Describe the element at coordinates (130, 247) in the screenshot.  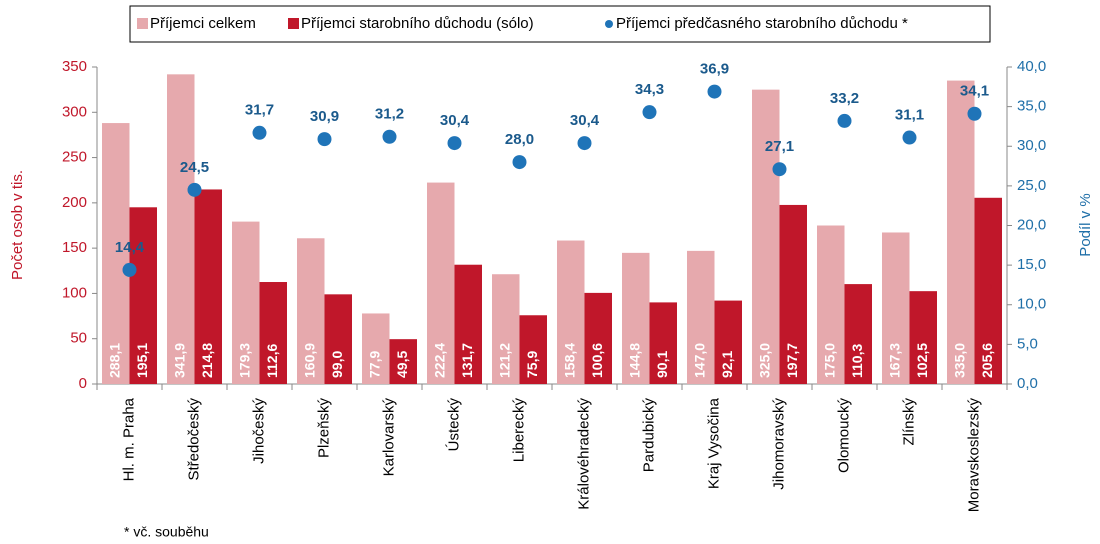
I see `point-value-label: 14,4` at that location.